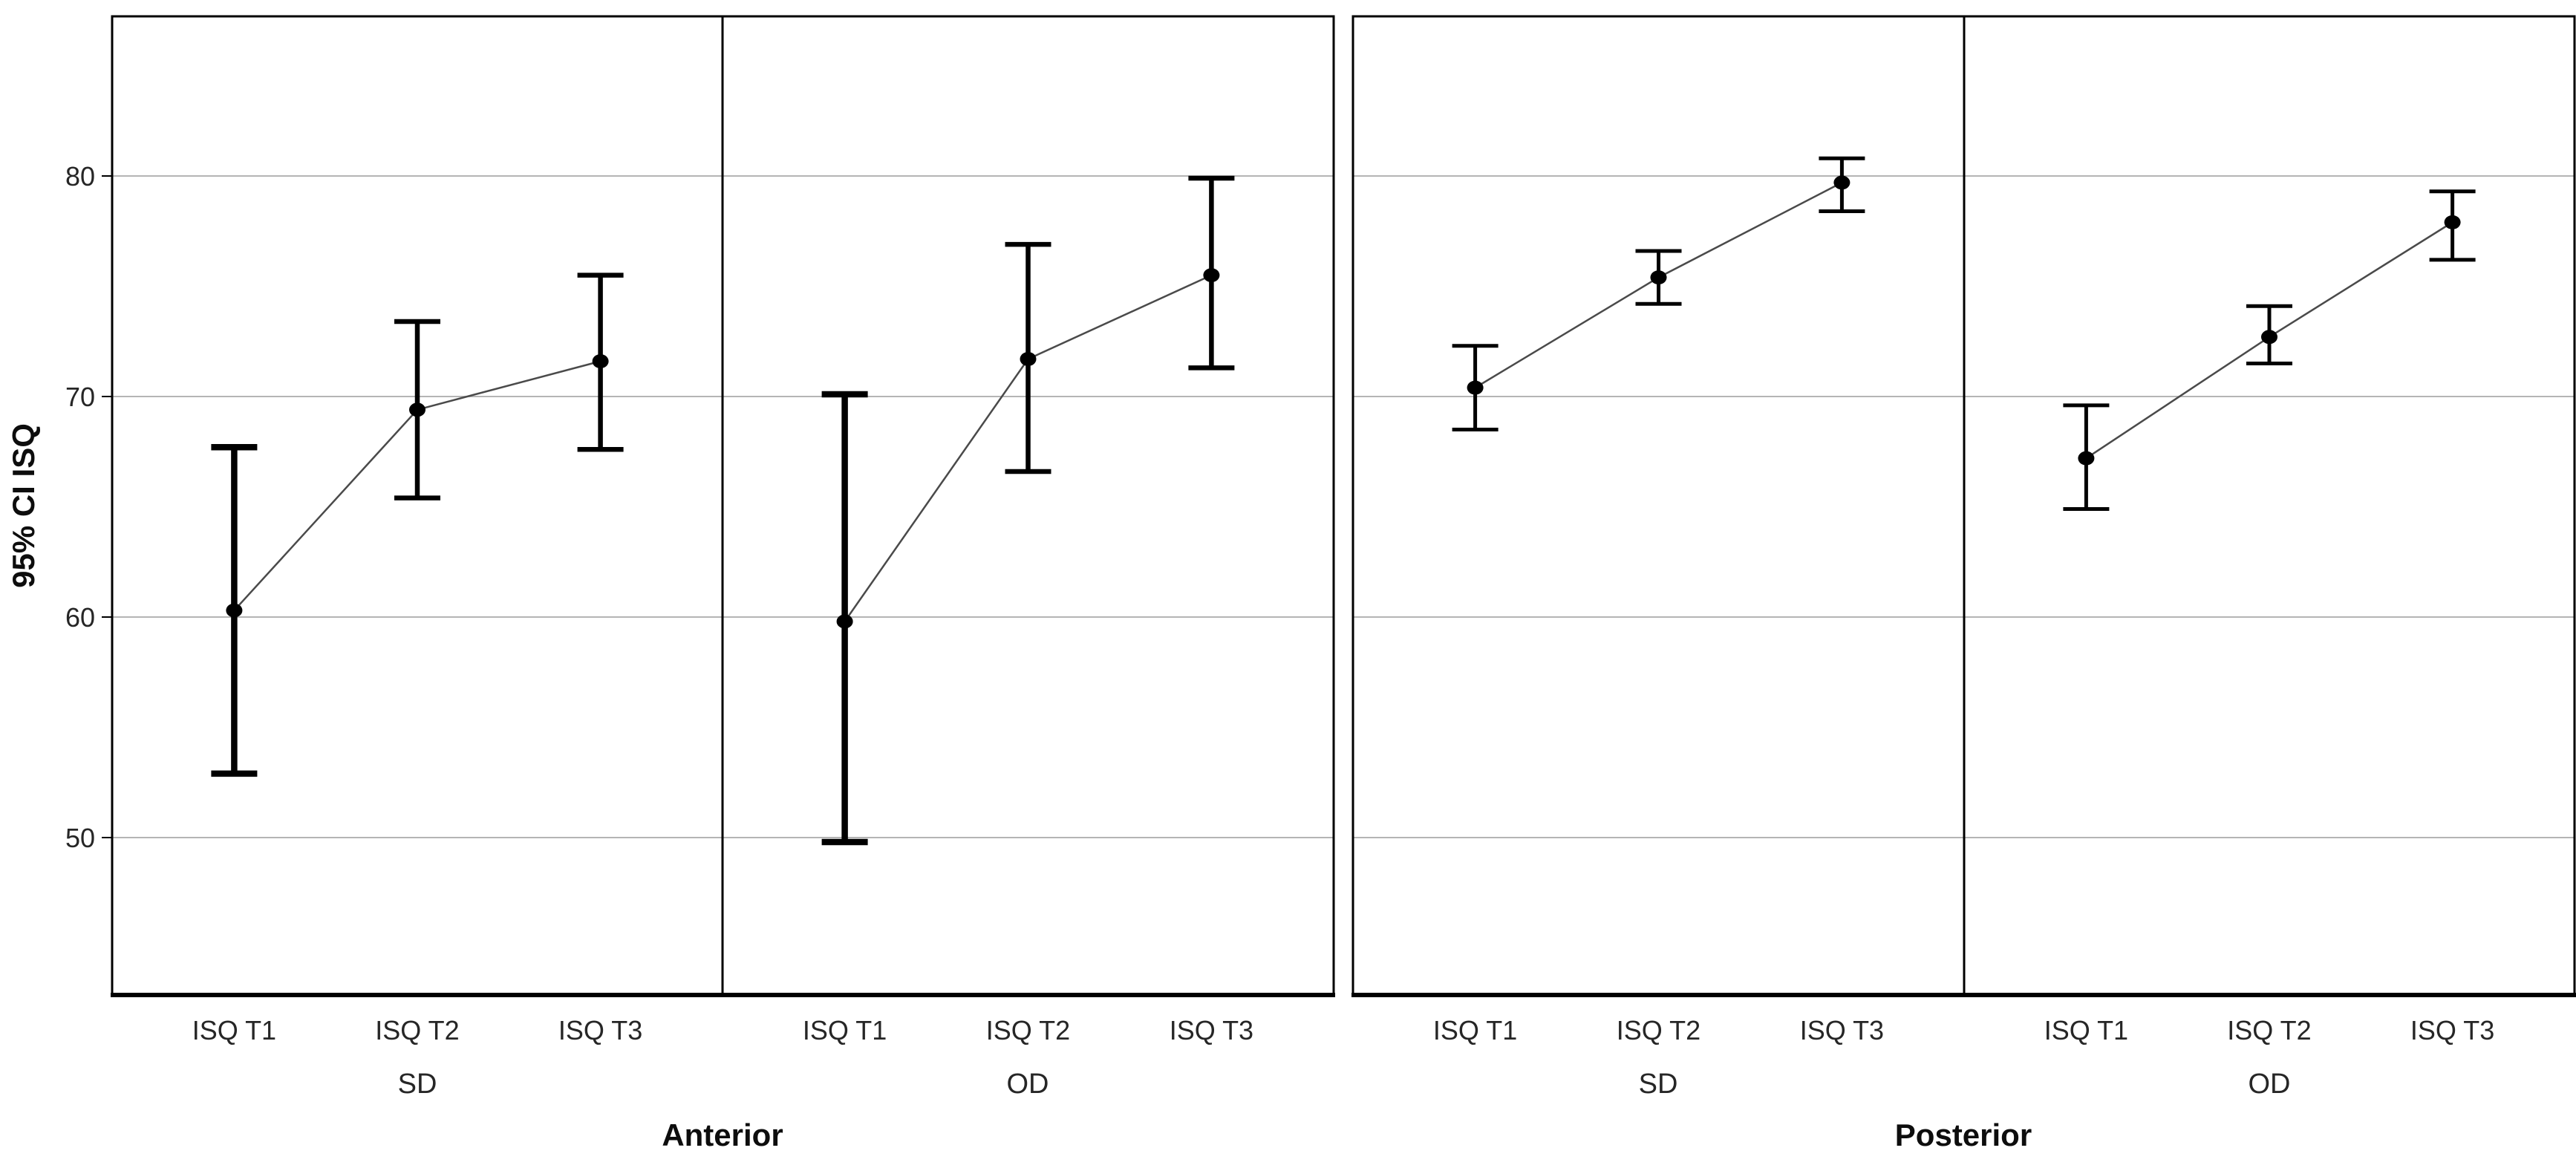 This screenshot has height=1168, width=2576. What do you see at coordinates (722, 1135) in the screenshot?
I see `facet-label-anterior: Anterior` at bounding box center [722, 1135].